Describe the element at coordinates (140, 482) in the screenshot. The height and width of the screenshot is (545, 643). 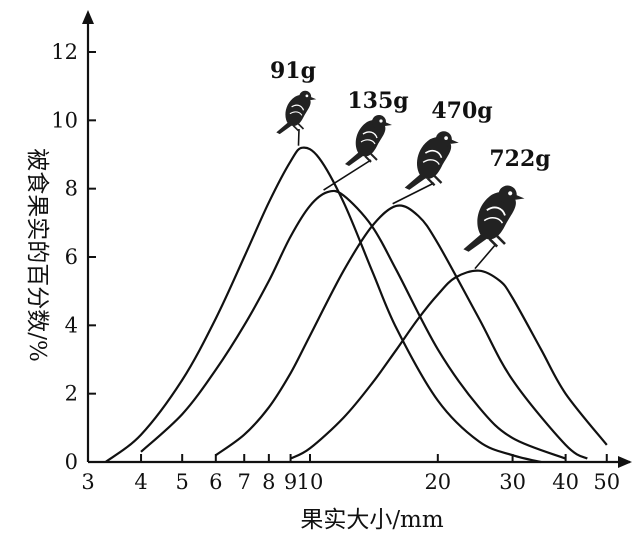
I see `x-tick-label: 4` at that location.